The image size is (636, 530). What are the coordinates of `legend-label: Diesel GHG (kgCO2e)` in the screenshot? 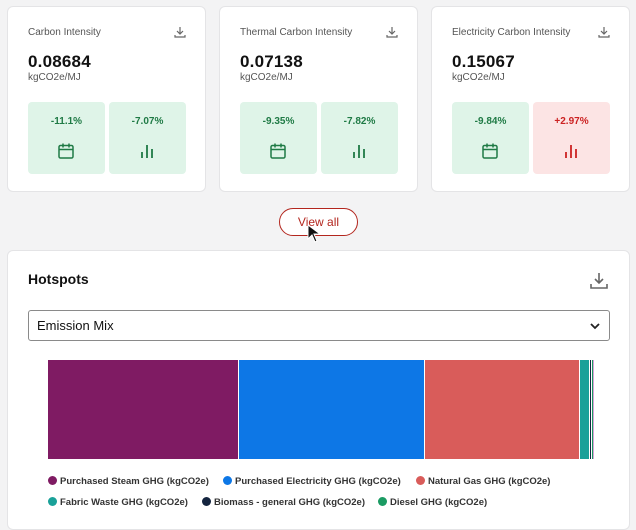 It's located at (439, 502).